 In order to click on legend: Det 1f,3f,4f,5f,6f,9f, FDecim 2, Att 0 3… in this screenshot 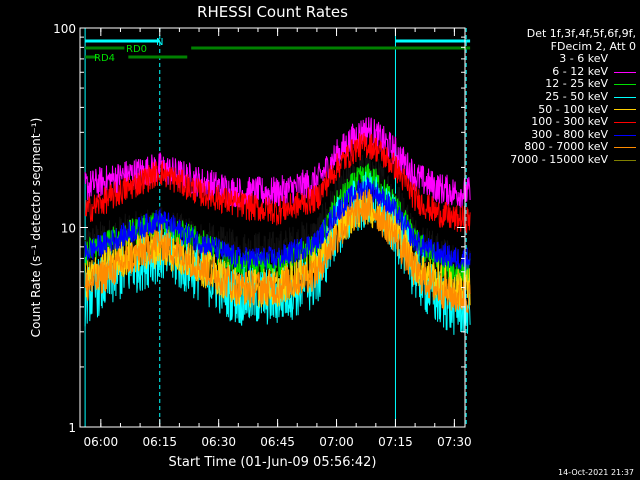, I will do `click(559, 97)`.